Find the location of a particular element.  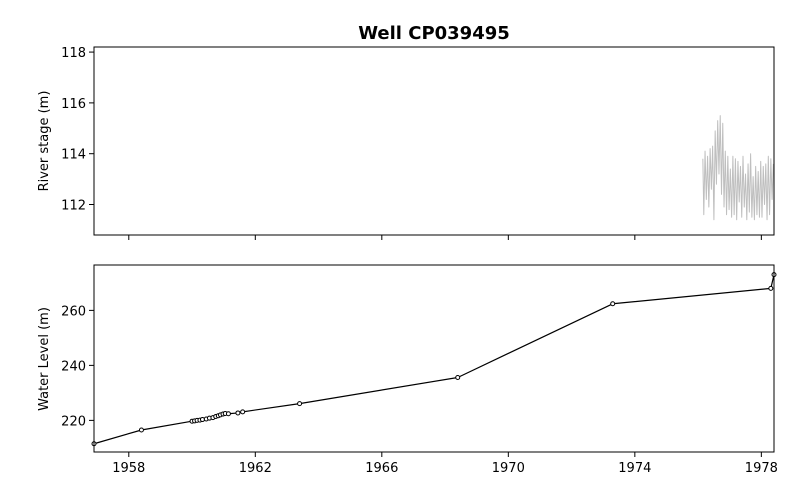

river-stage-ytick-label: 116 is located at coordinates (73, 104).